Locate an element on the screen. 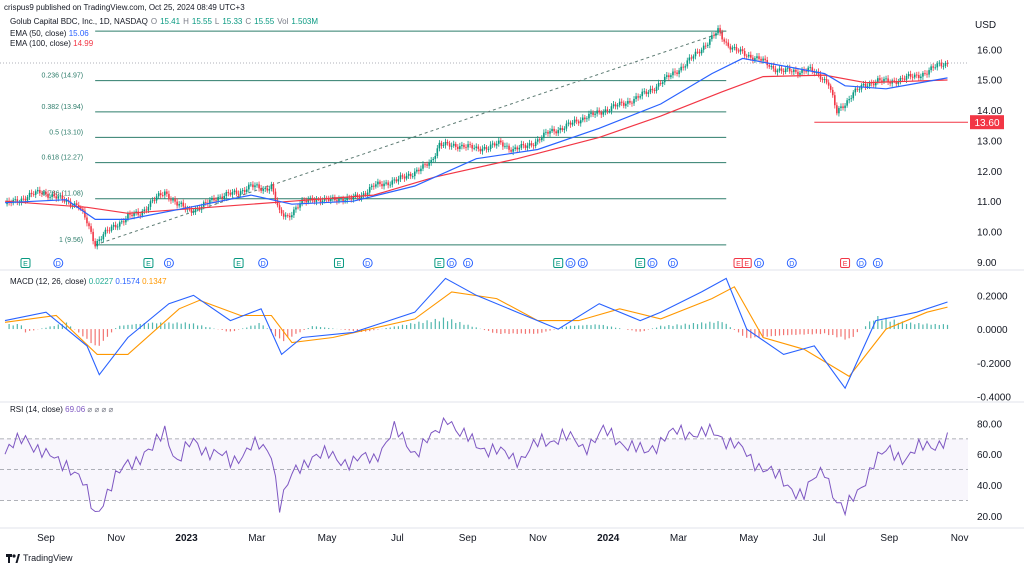  ema100-legend: EMA (100, close) 14.99 is located at coordinates (51, 43).